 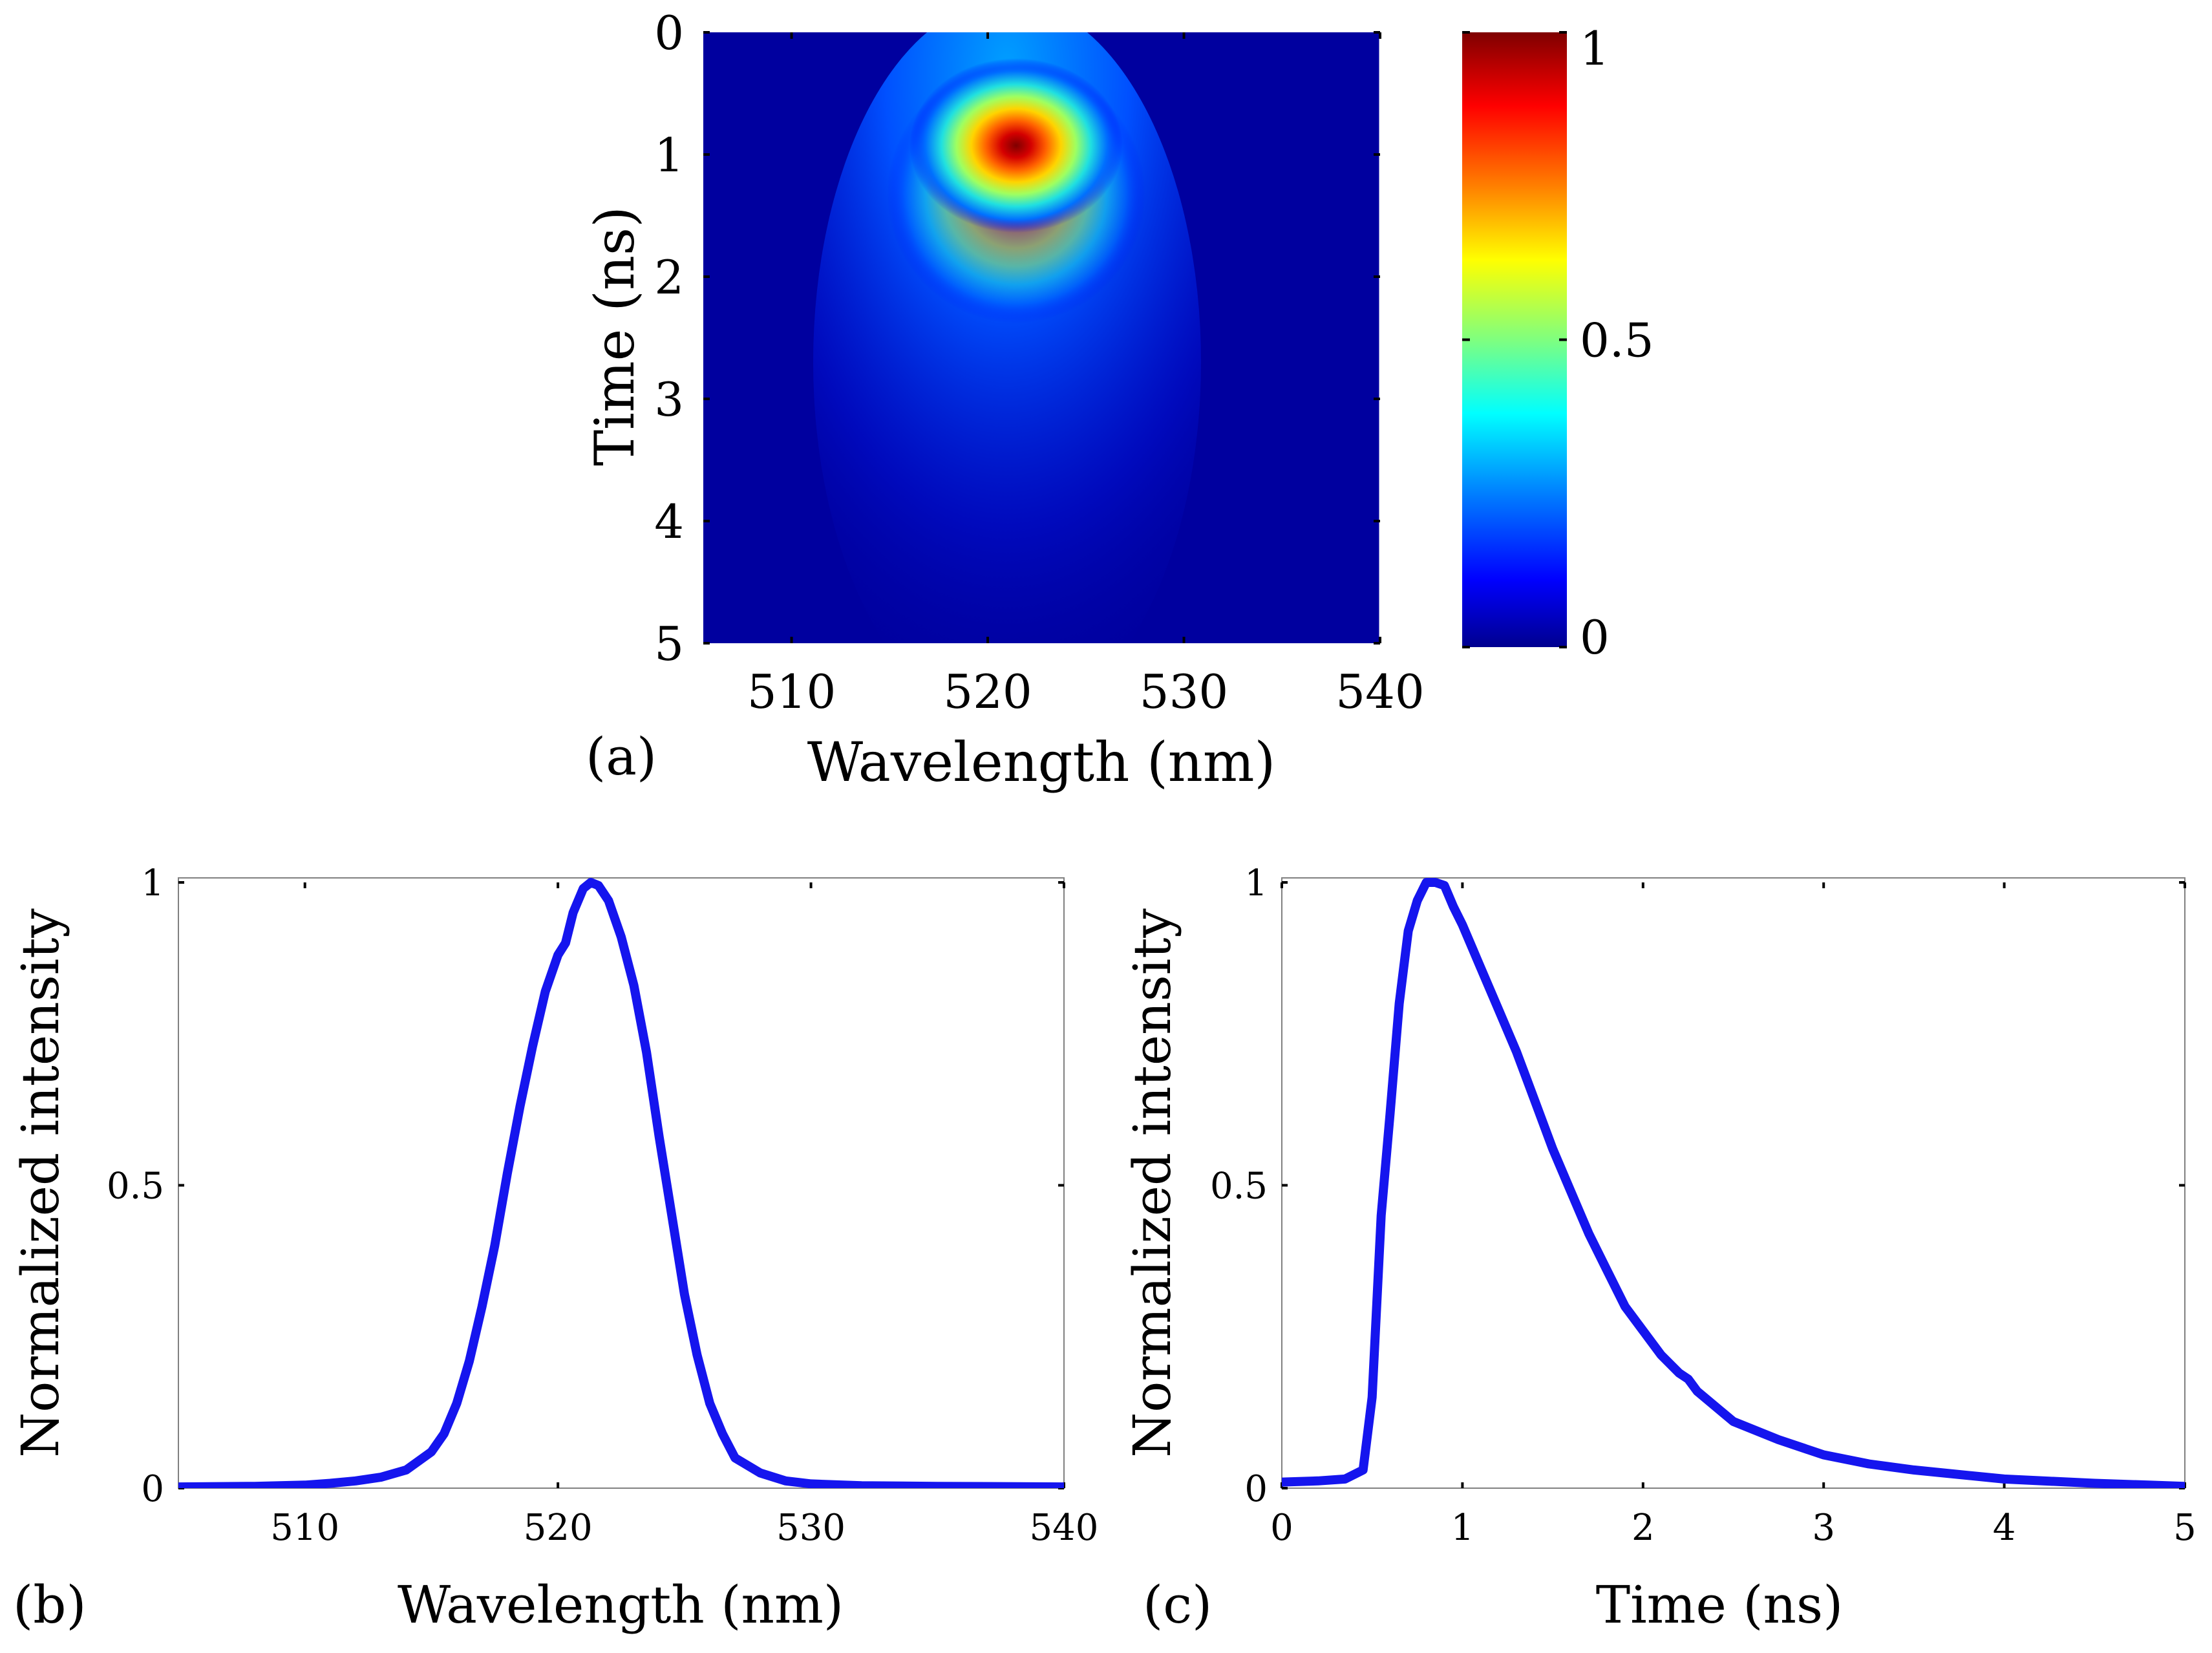 I want to click on a-x-tick-label: 540, so click(x=1379, y=692).